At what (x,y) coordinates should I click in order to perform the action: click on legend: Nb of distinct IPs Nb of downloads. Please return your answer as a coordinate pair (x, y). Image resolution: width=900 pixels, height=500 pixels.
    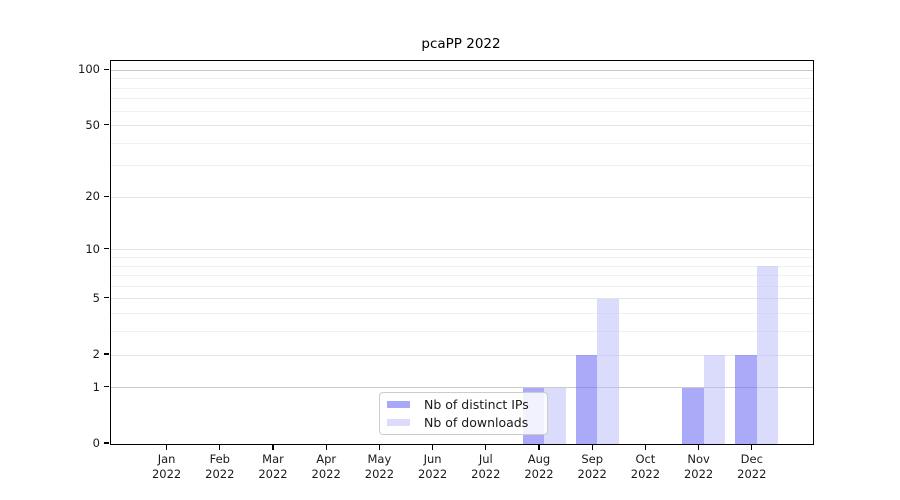
    Looking at the image, I should click on (463, 413).